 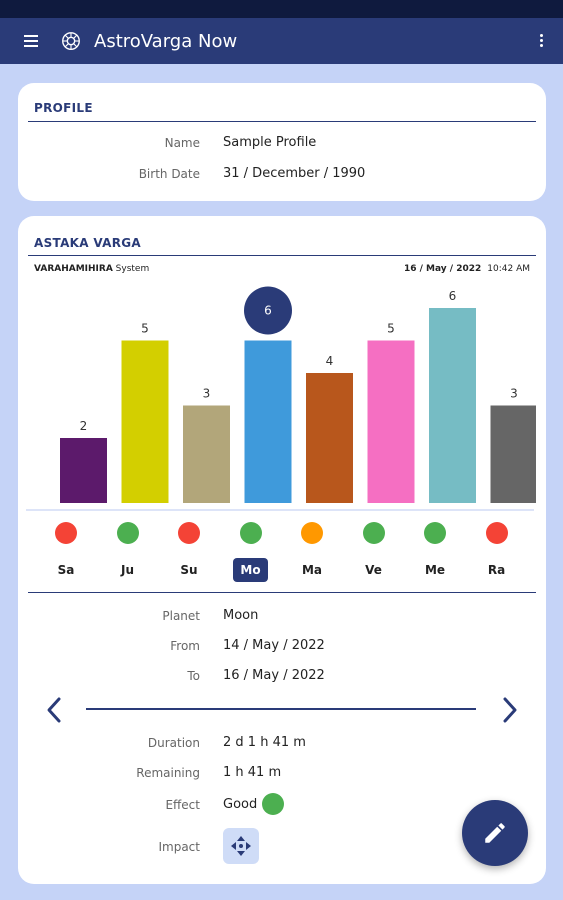 I want to click on name-label: Name, so click(x=182, y=143).